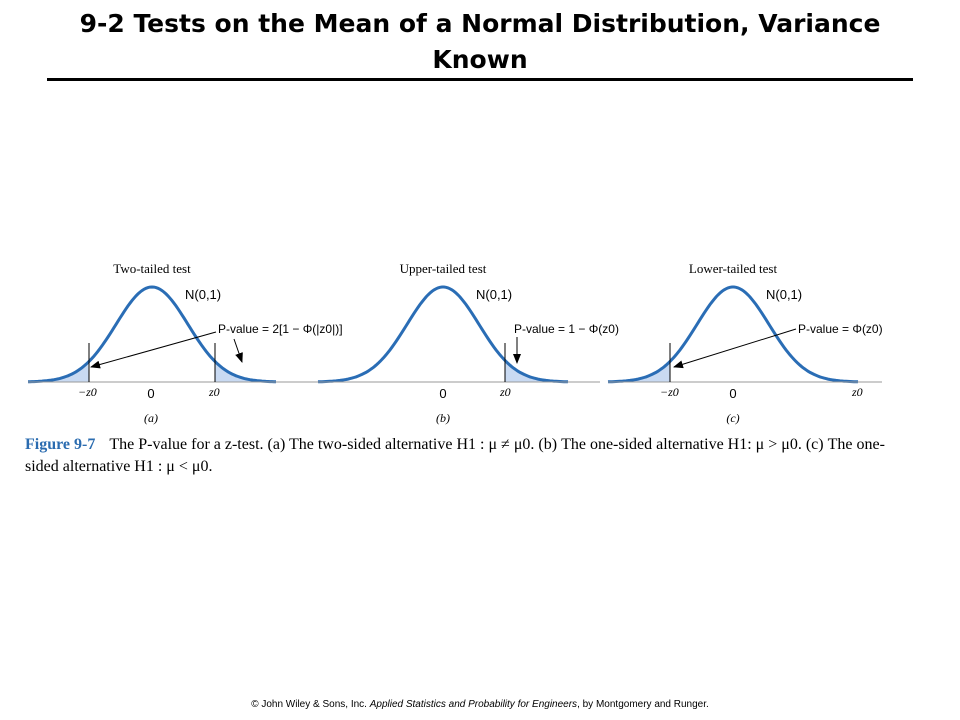  I want to click on panel-sublabel: (b), so click(443, 418).